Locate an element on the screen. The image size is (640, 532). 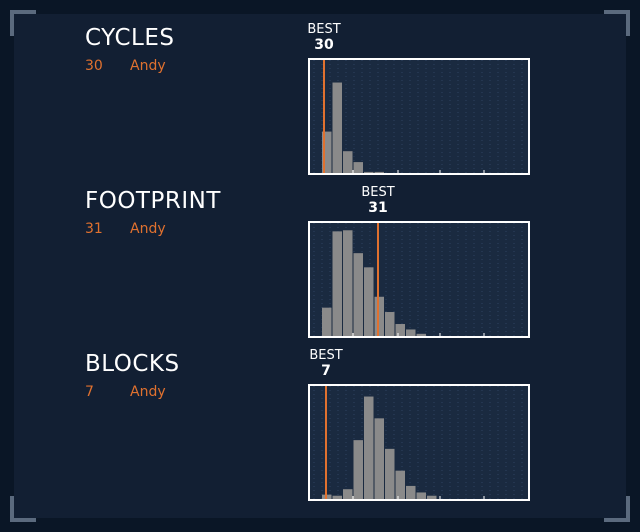
corner-bracket-bottom-right is located at coordinates (617, 509).